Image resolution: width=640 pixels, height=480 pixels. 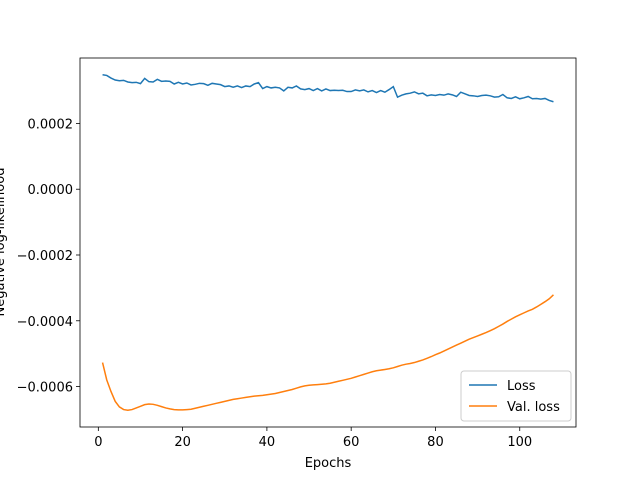 What do you see at coordinates (98, 442) in the screenshot?
I see `x-tick-label: 0` at bounding box center [98, 442].